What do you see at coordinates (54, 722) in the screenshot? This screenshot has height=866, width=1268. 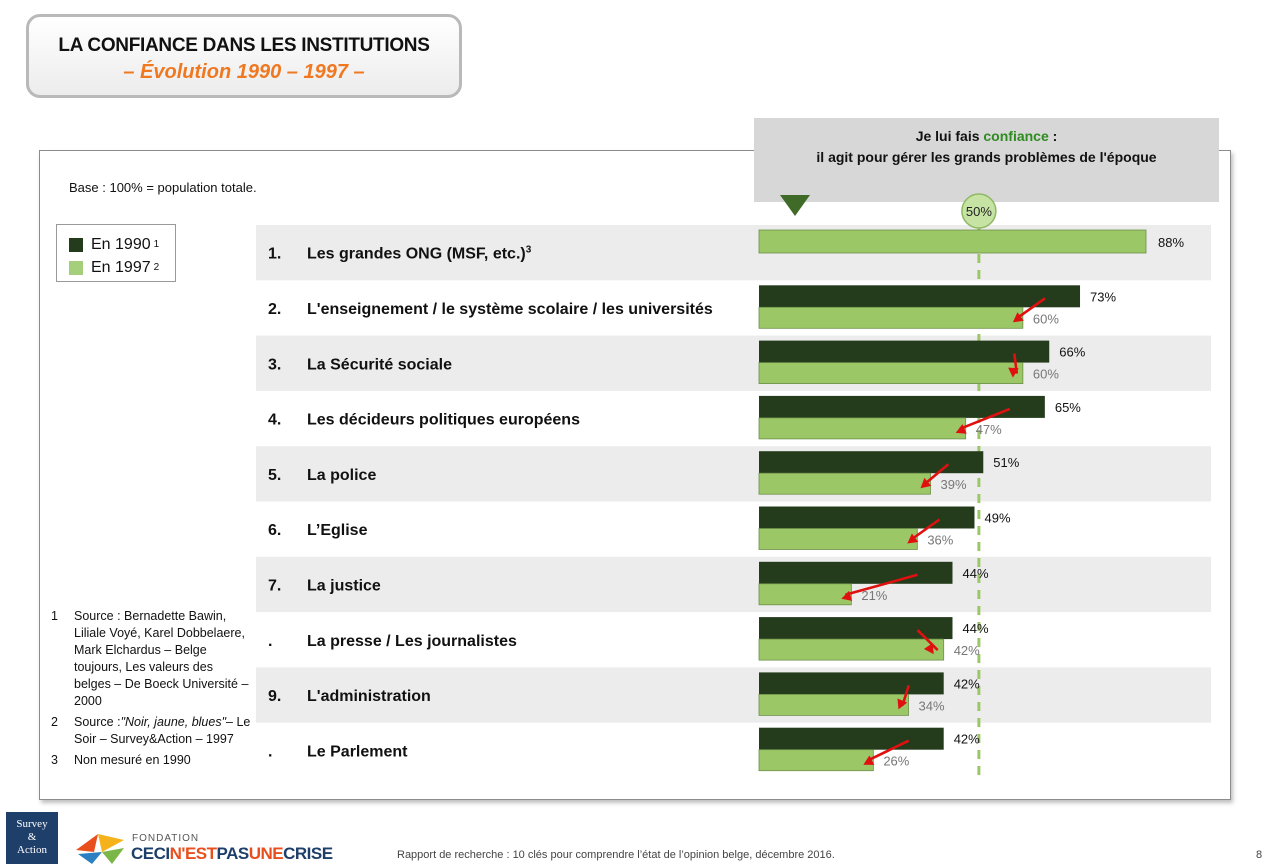 I see `footnote-num: 2` at bounding box center [54, 722].